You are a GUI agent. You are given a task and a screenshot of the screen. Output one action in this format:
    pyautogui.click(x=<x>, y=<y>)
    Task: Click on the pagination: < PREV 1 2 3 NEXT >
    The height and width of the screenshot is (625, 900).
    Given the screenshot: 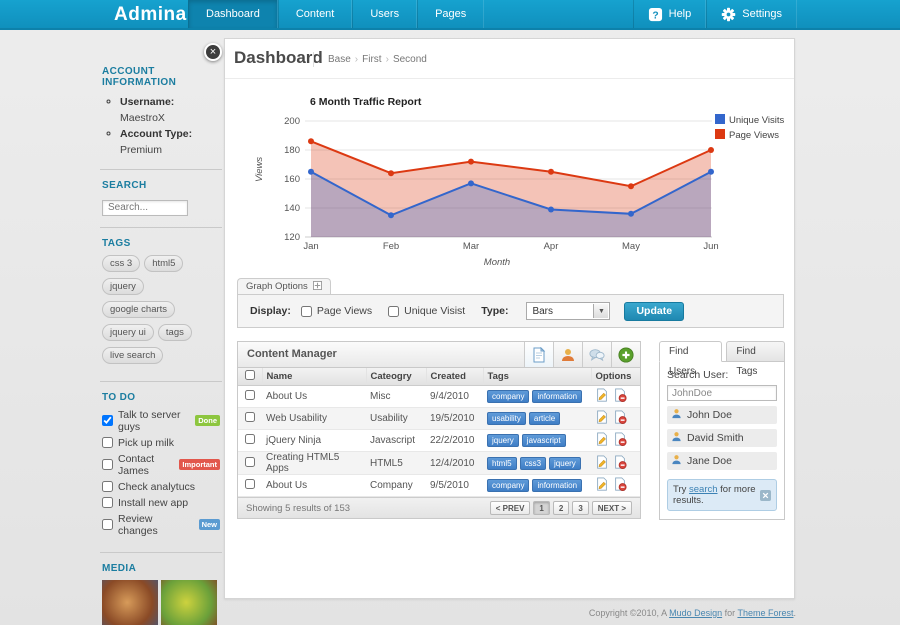 What is the action you would take?
    pyautogui.click(x=560, y=508)
    